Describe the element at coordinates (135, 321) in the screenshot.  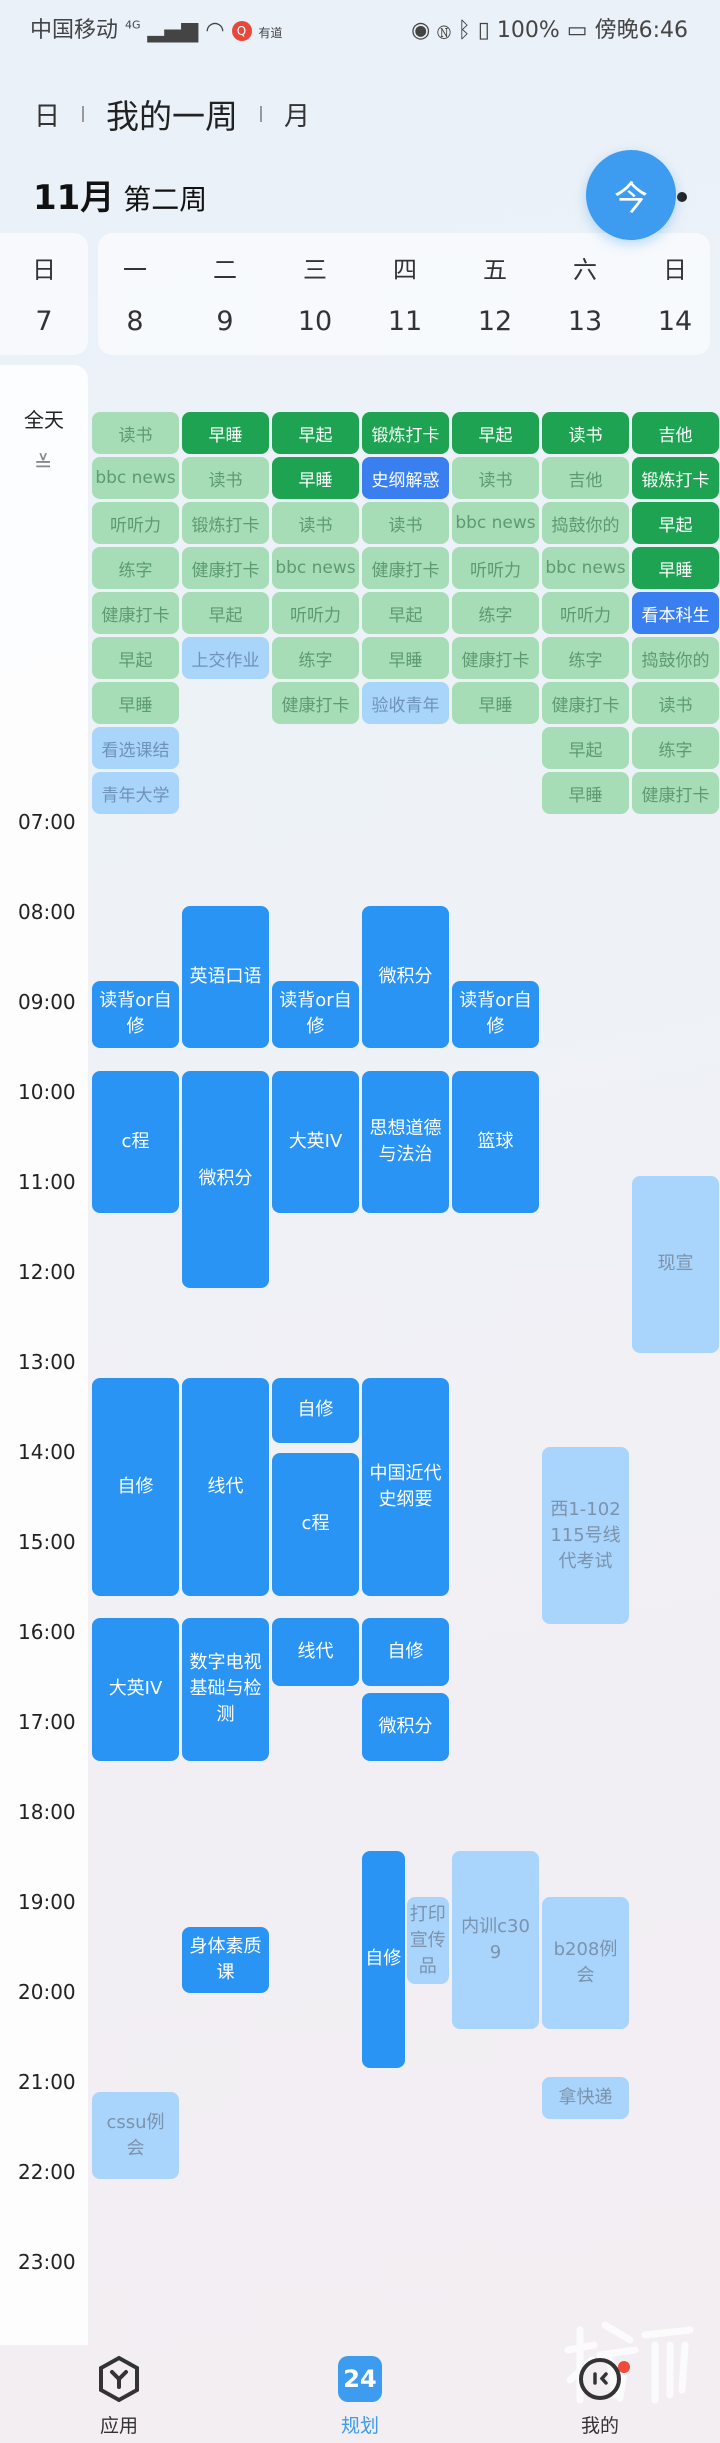
I see `date-label: 8` at that location.